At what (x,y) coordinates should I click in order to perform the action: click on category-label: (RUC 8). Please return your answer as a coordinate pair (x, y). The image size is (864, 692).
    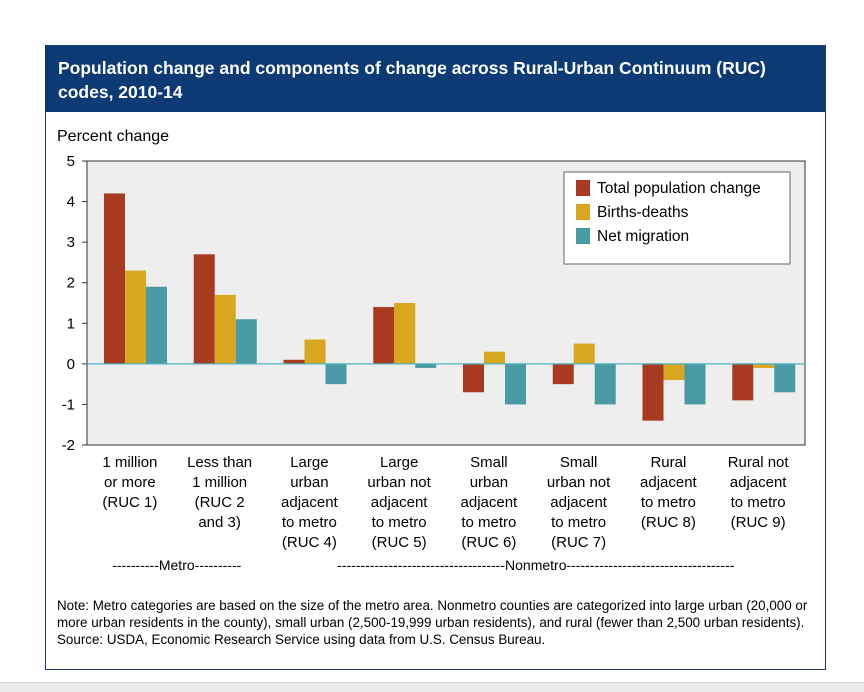
    Looking at the image, I should click on (668, 522).